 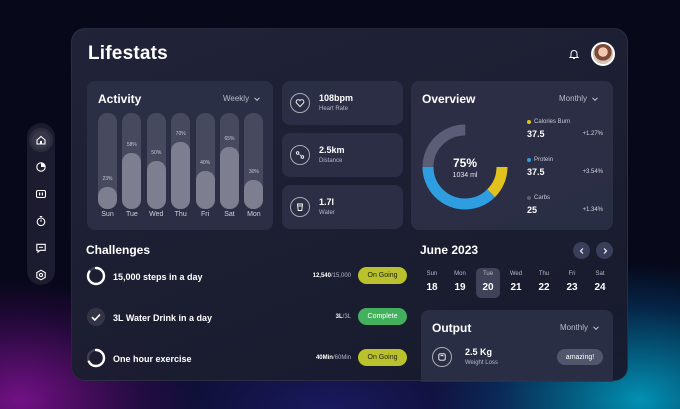 I want to click on challenge-progress: 12,540/15,000, so click(x=331, y=276).